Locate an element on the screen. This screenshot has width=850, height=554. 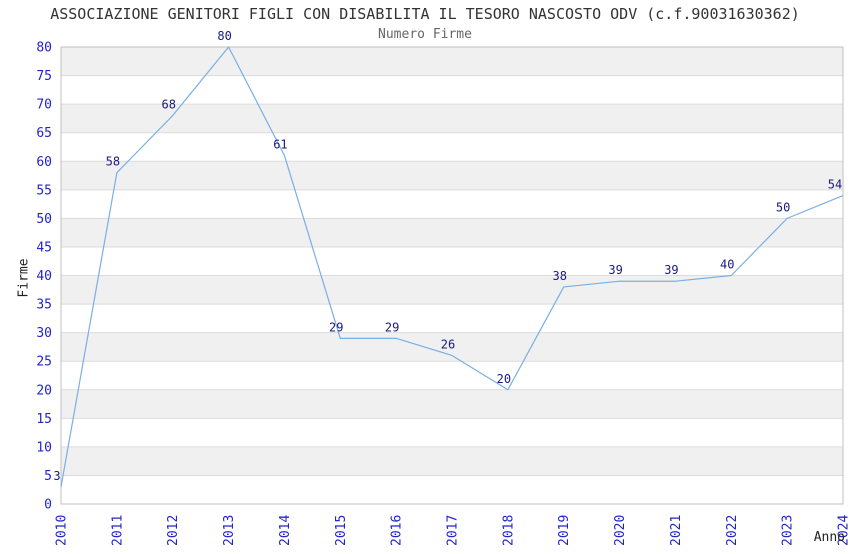
y-tick-label: 0 is located at coordinates (48, 505).